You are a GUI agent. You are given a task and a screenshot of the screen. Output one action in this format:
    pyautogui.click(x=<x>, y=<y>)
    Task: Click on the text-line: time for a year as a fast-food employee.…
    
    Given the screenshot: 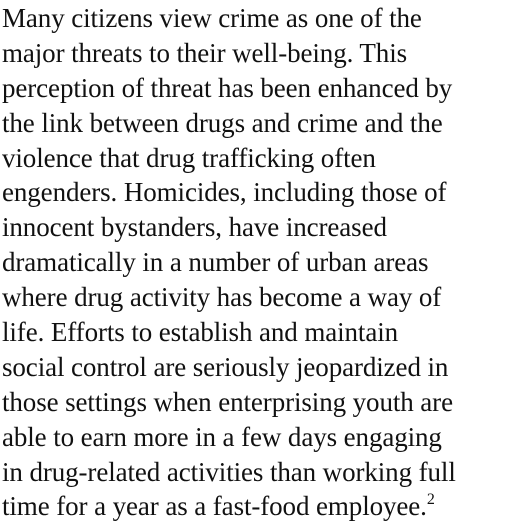 What is the action you would take?
    pyautogui.click(x=261, y=506)
    